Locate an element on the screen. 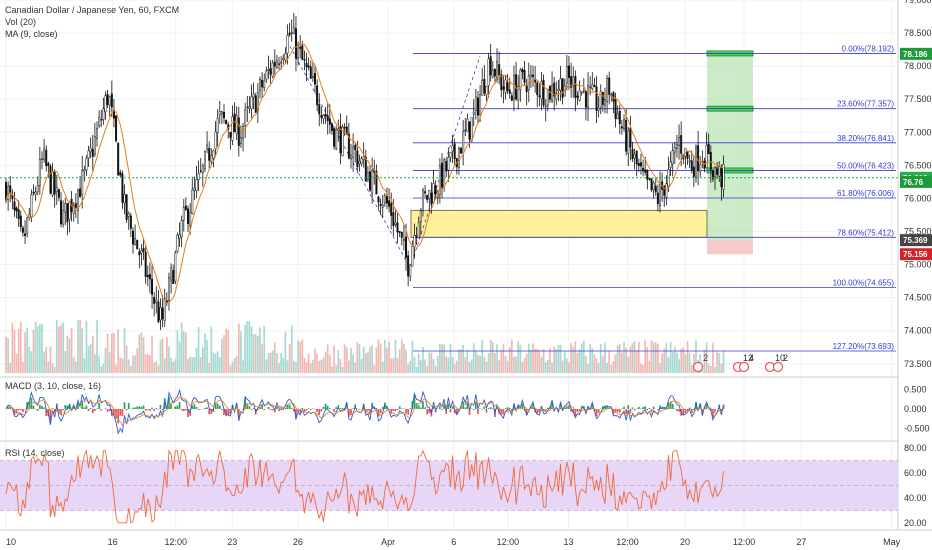  price-tick-label: 77.000 is located at coordinates (918, 132).